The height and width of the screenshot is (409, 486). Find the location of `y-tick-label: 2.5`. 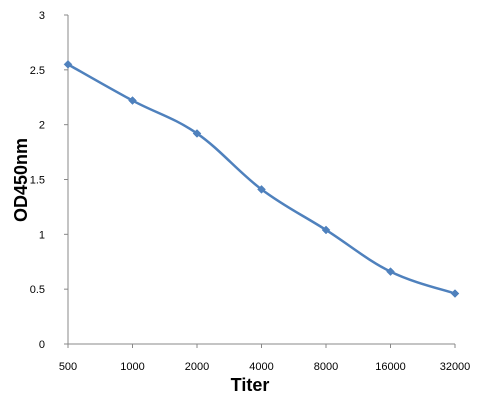

y-tick-label: 2.5 is located at coordinates (37, 71).